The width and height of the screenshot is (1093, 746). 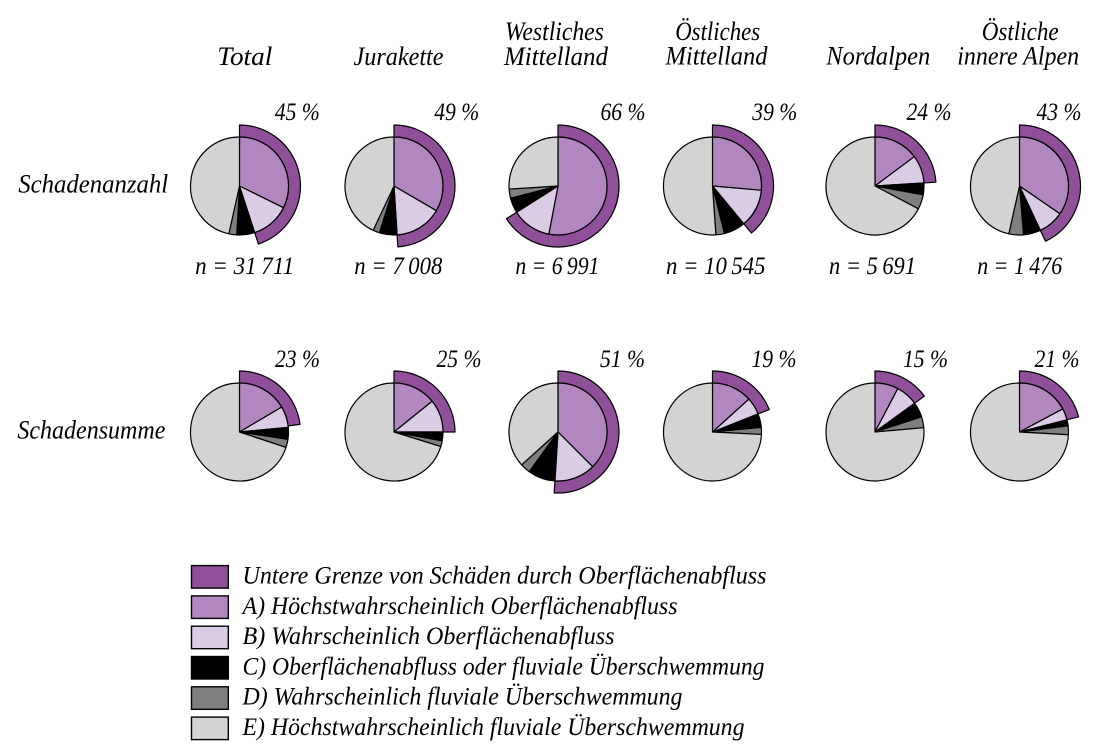 What do you see at coordinates (1018, 56) in the screenshot?
I see `svg-text: innere Alpen` at bounding box center [1018, 56].